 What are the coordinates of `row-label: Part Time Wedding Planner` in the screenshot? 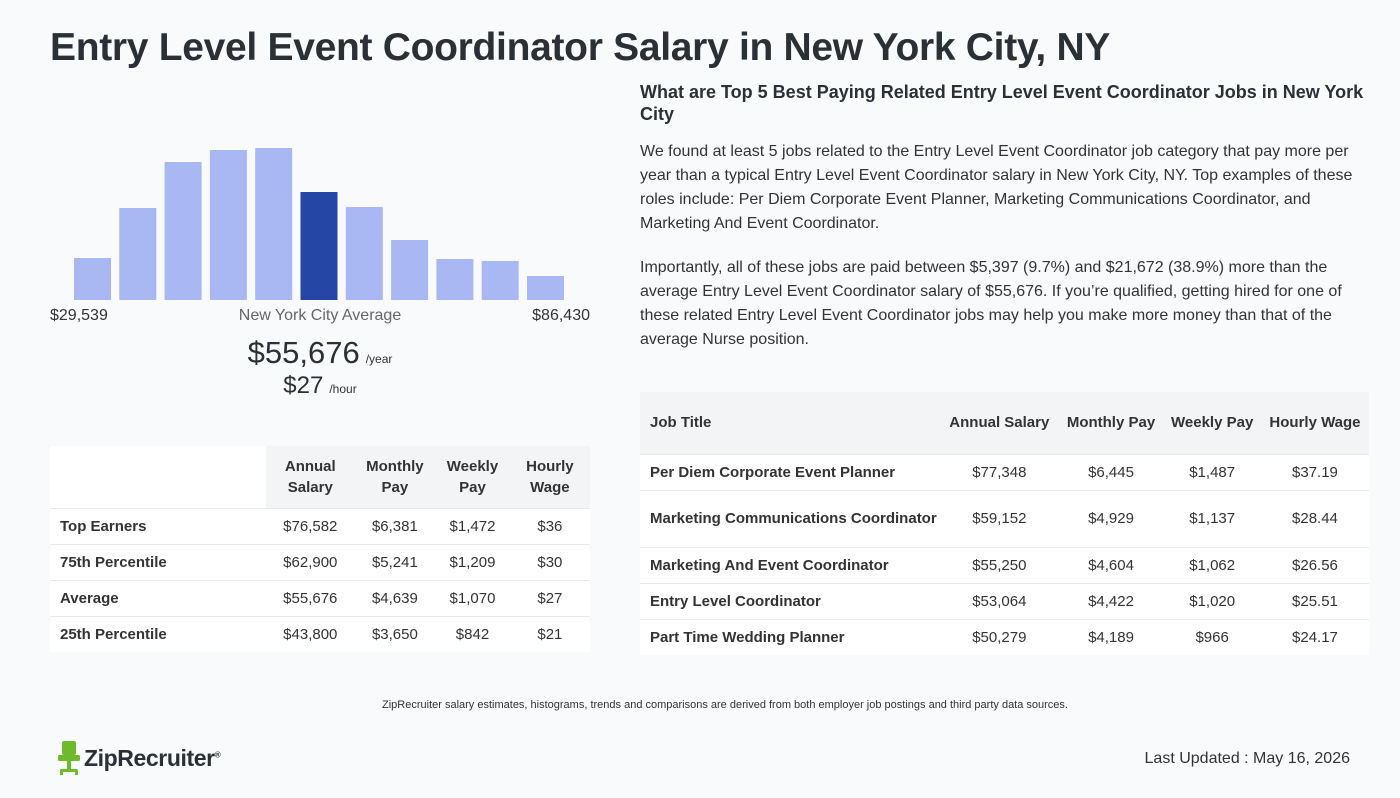 It's located at (790, 636).